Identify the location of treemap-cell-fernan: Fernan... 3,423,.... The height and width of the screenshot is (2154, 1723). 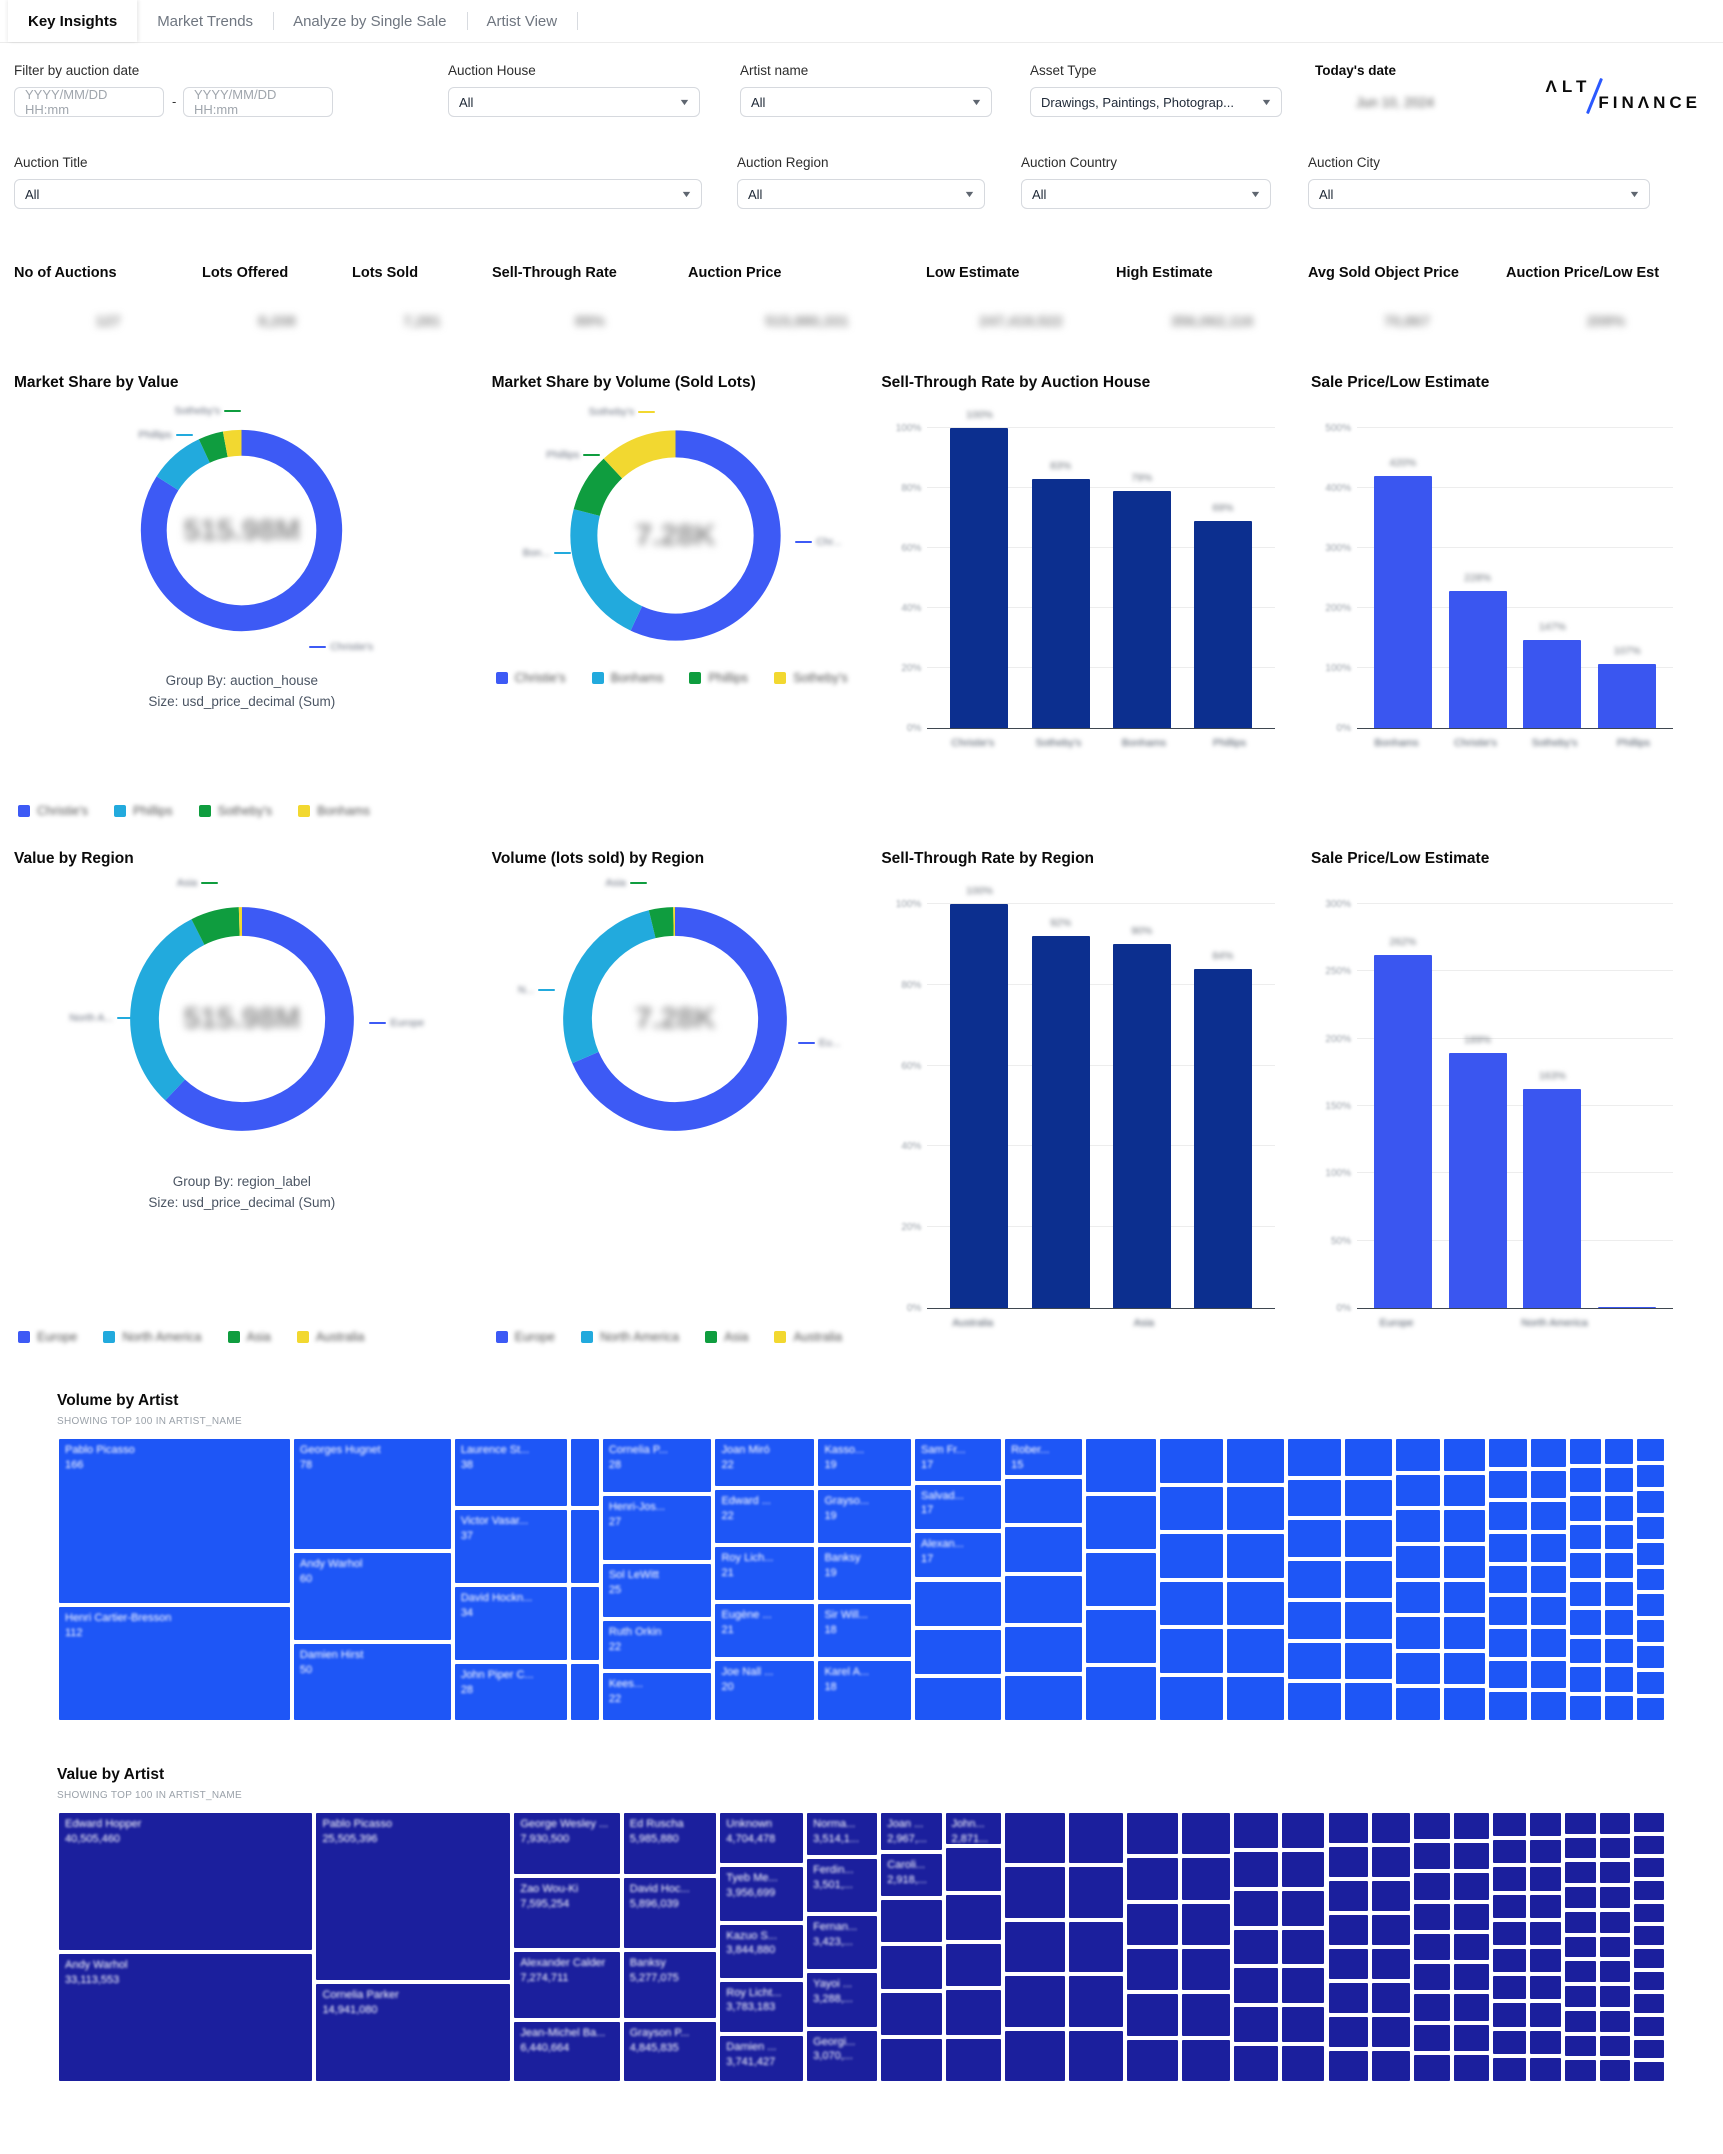
(842, 1943).